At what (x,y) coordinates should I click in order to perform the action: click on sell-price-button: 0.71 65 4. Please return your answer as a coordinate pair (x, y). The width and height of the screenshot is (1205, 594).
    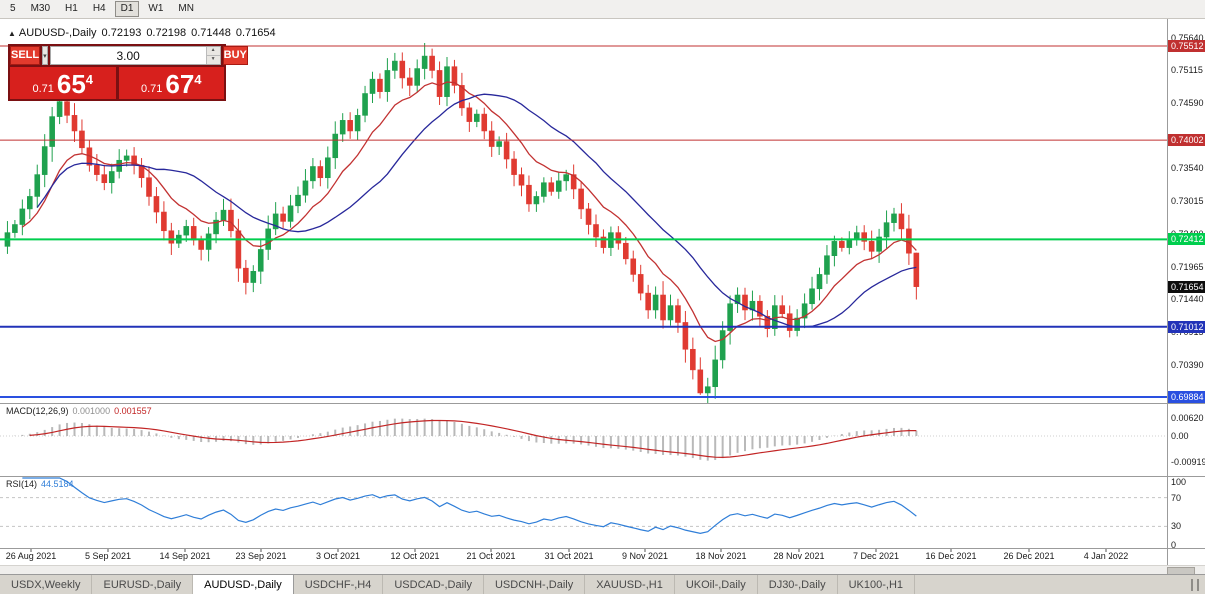
    Looking at the image, I should click on (63, 83).